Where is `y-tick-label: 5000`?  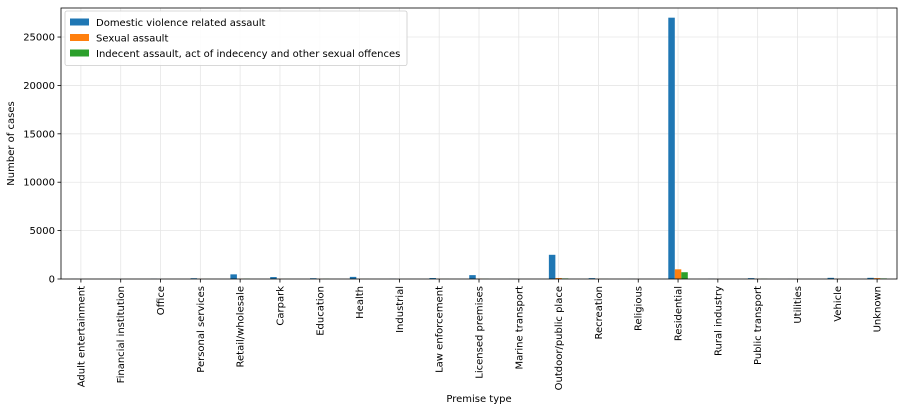
y-tick-label: 5000 is located at coordinates (42, 231).